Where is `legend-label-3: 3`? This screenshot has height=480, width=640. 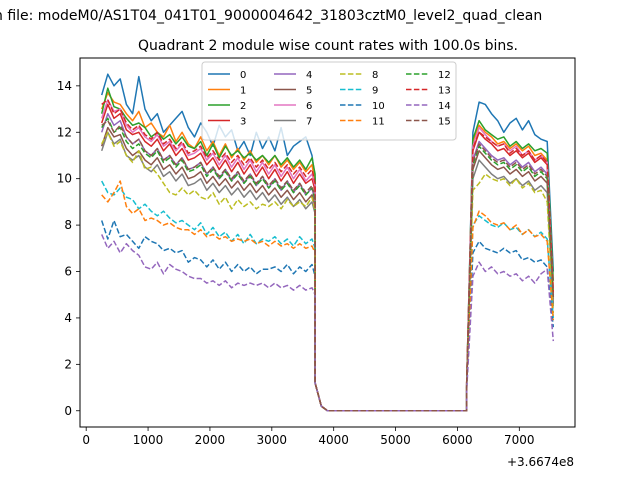
legend-label-3: 3 is located at coordinates (243, 122).